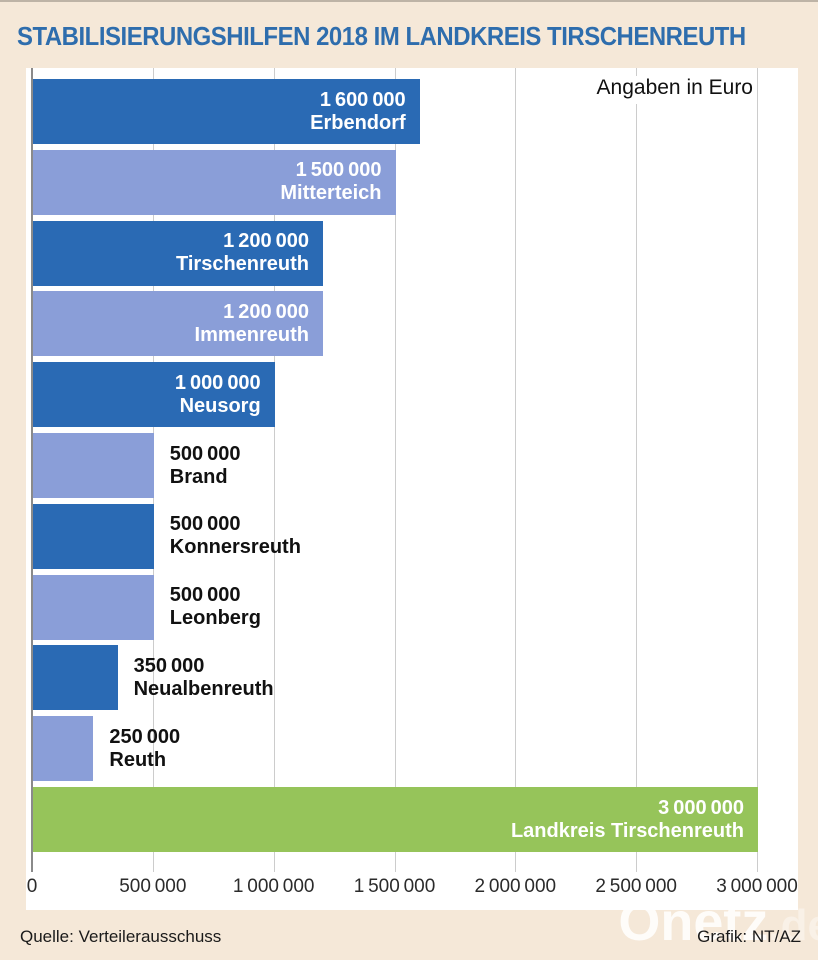 This screenshot has width=818, height=960. Describe the element at coordinates (672, 90) in the screenshot. I see `chart-note: Angaben in Euro` at that location.